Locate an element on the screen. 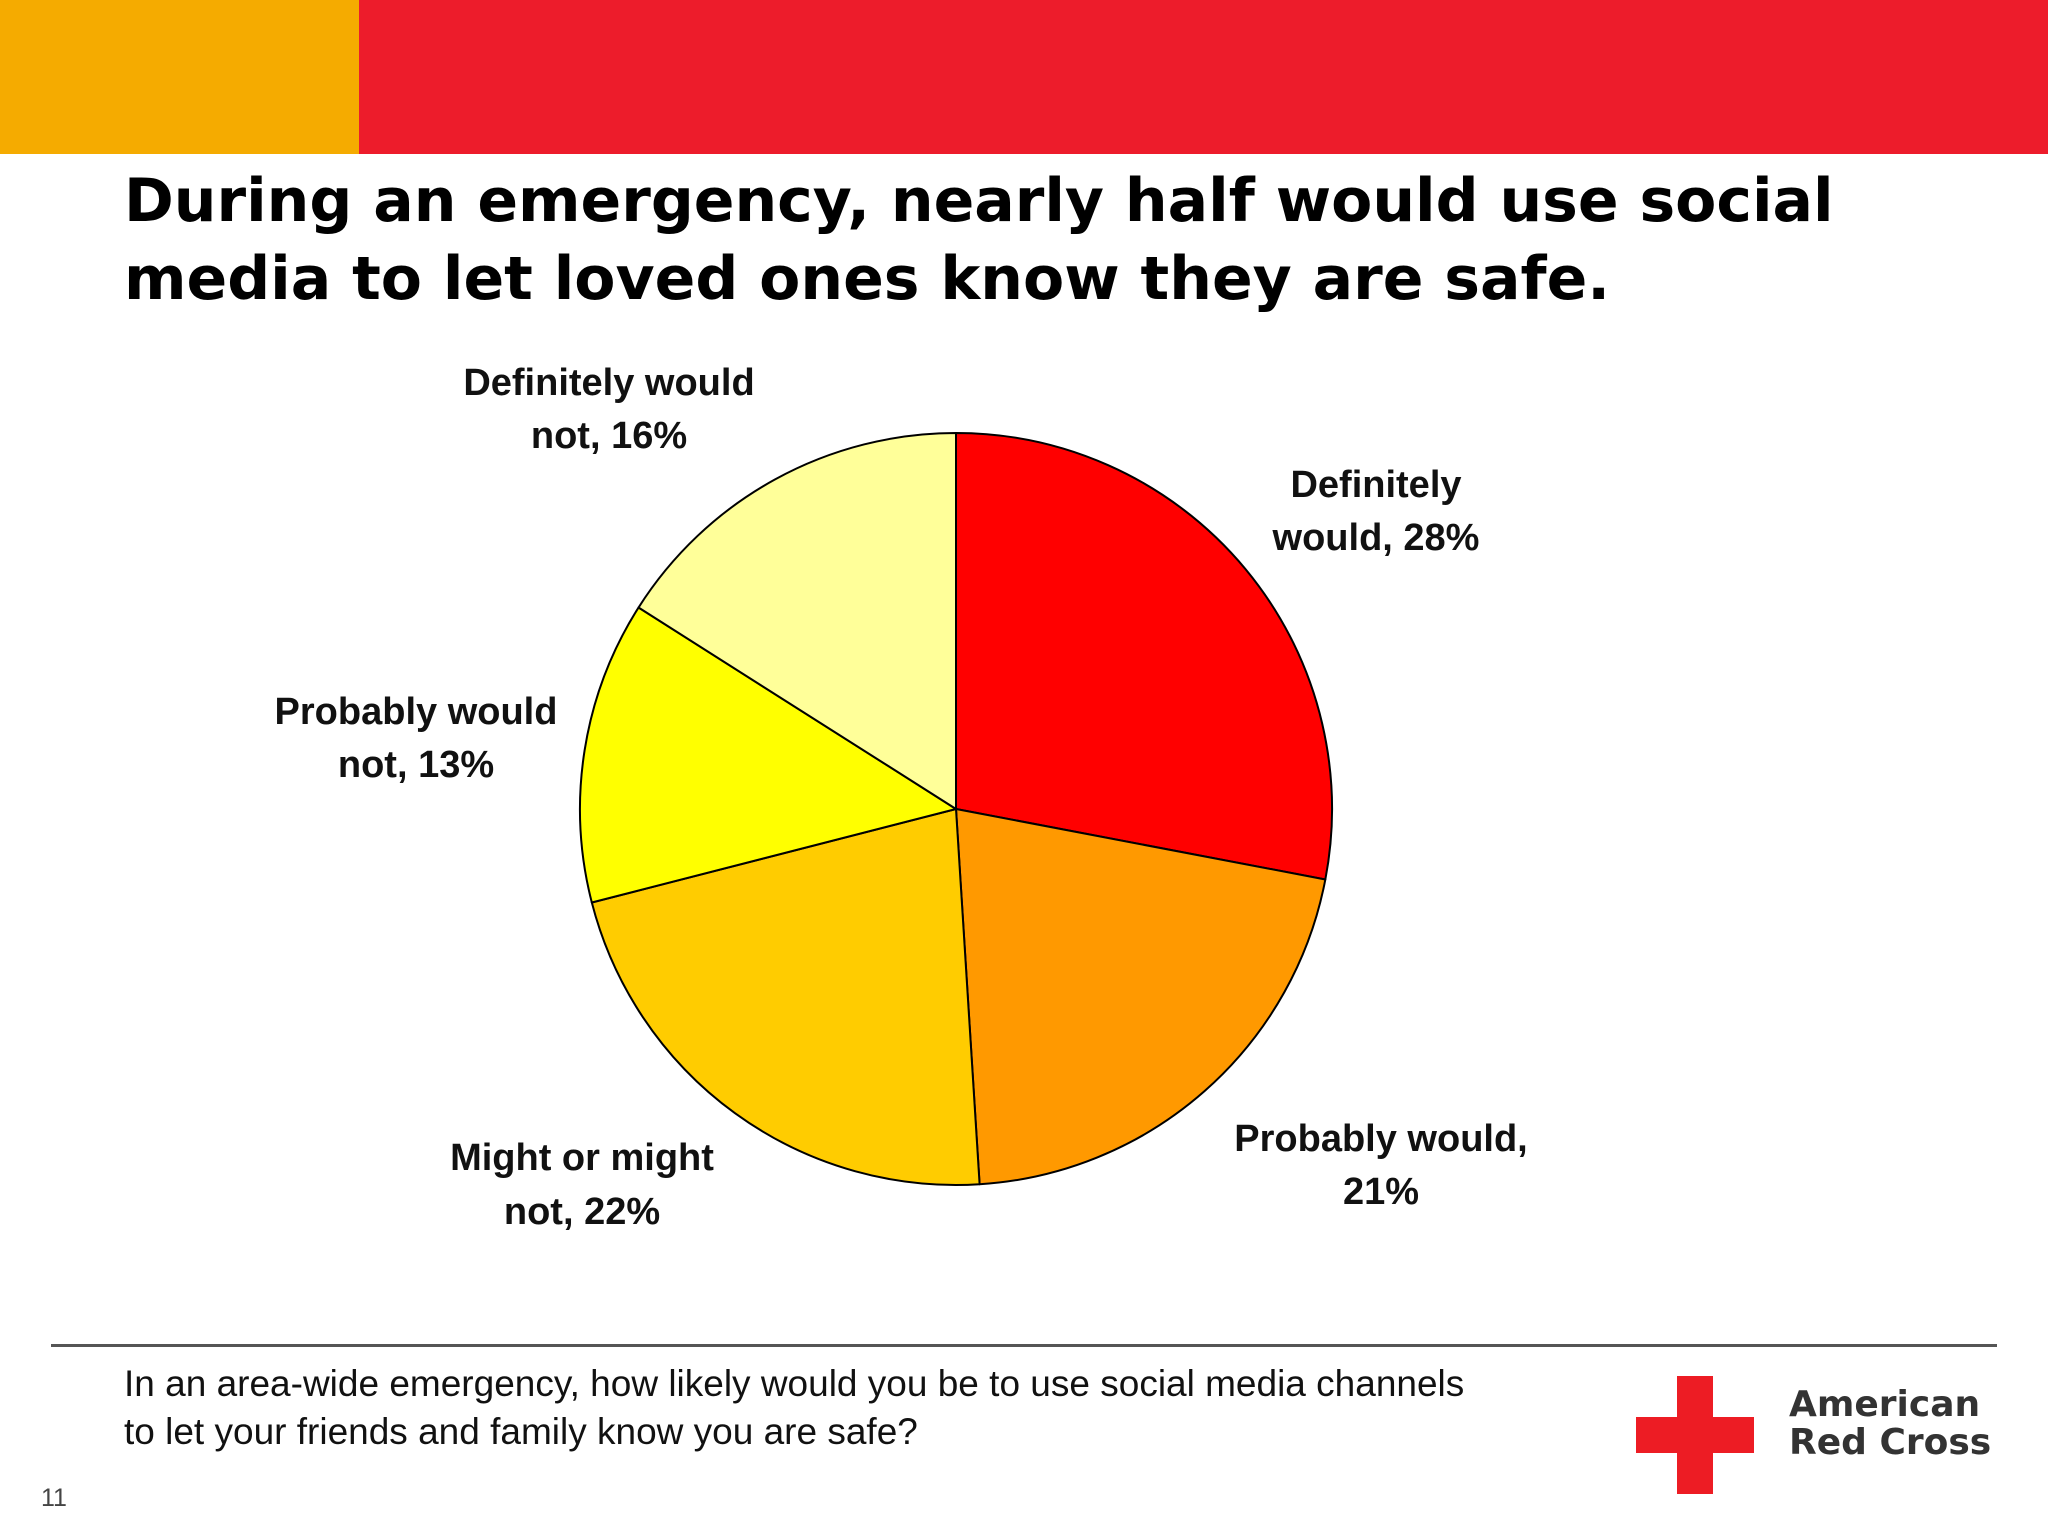  slice-label-2-line-2: not, 22% is located at coordinates (582, 1212).